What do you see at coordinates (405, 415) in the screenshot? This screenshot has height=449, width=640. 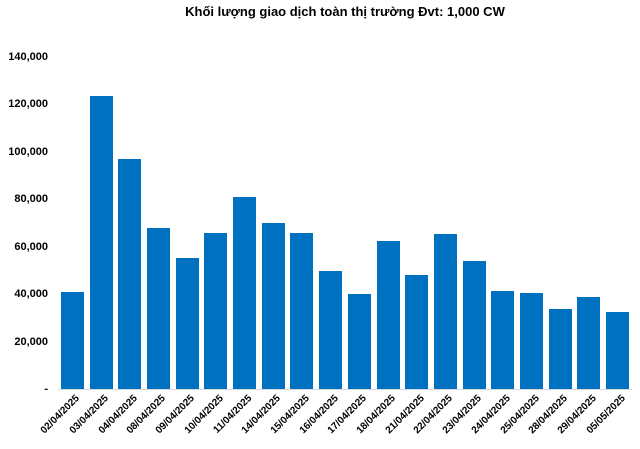 I see `x-axis-tick-label: 21/04/2025` at bounding box center [405, 415].